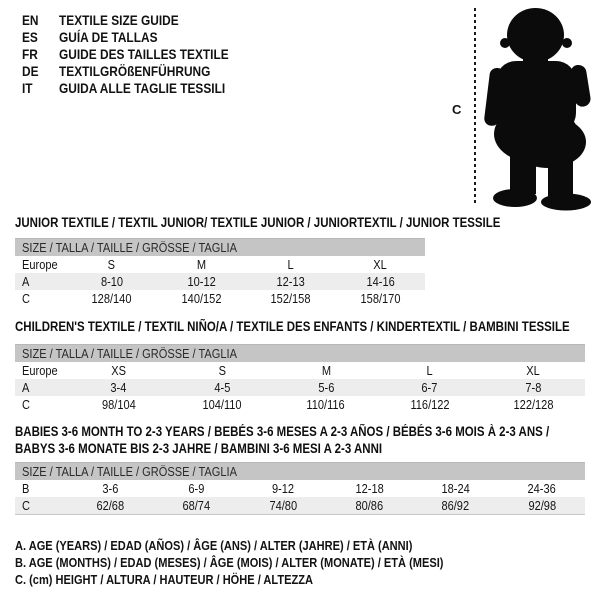  What do you see at coordinates (135, 71) in the screenshot?
I see `language-label: TEXTILGRÖßENFÜHRUNG` at bounding box center [135, 71].